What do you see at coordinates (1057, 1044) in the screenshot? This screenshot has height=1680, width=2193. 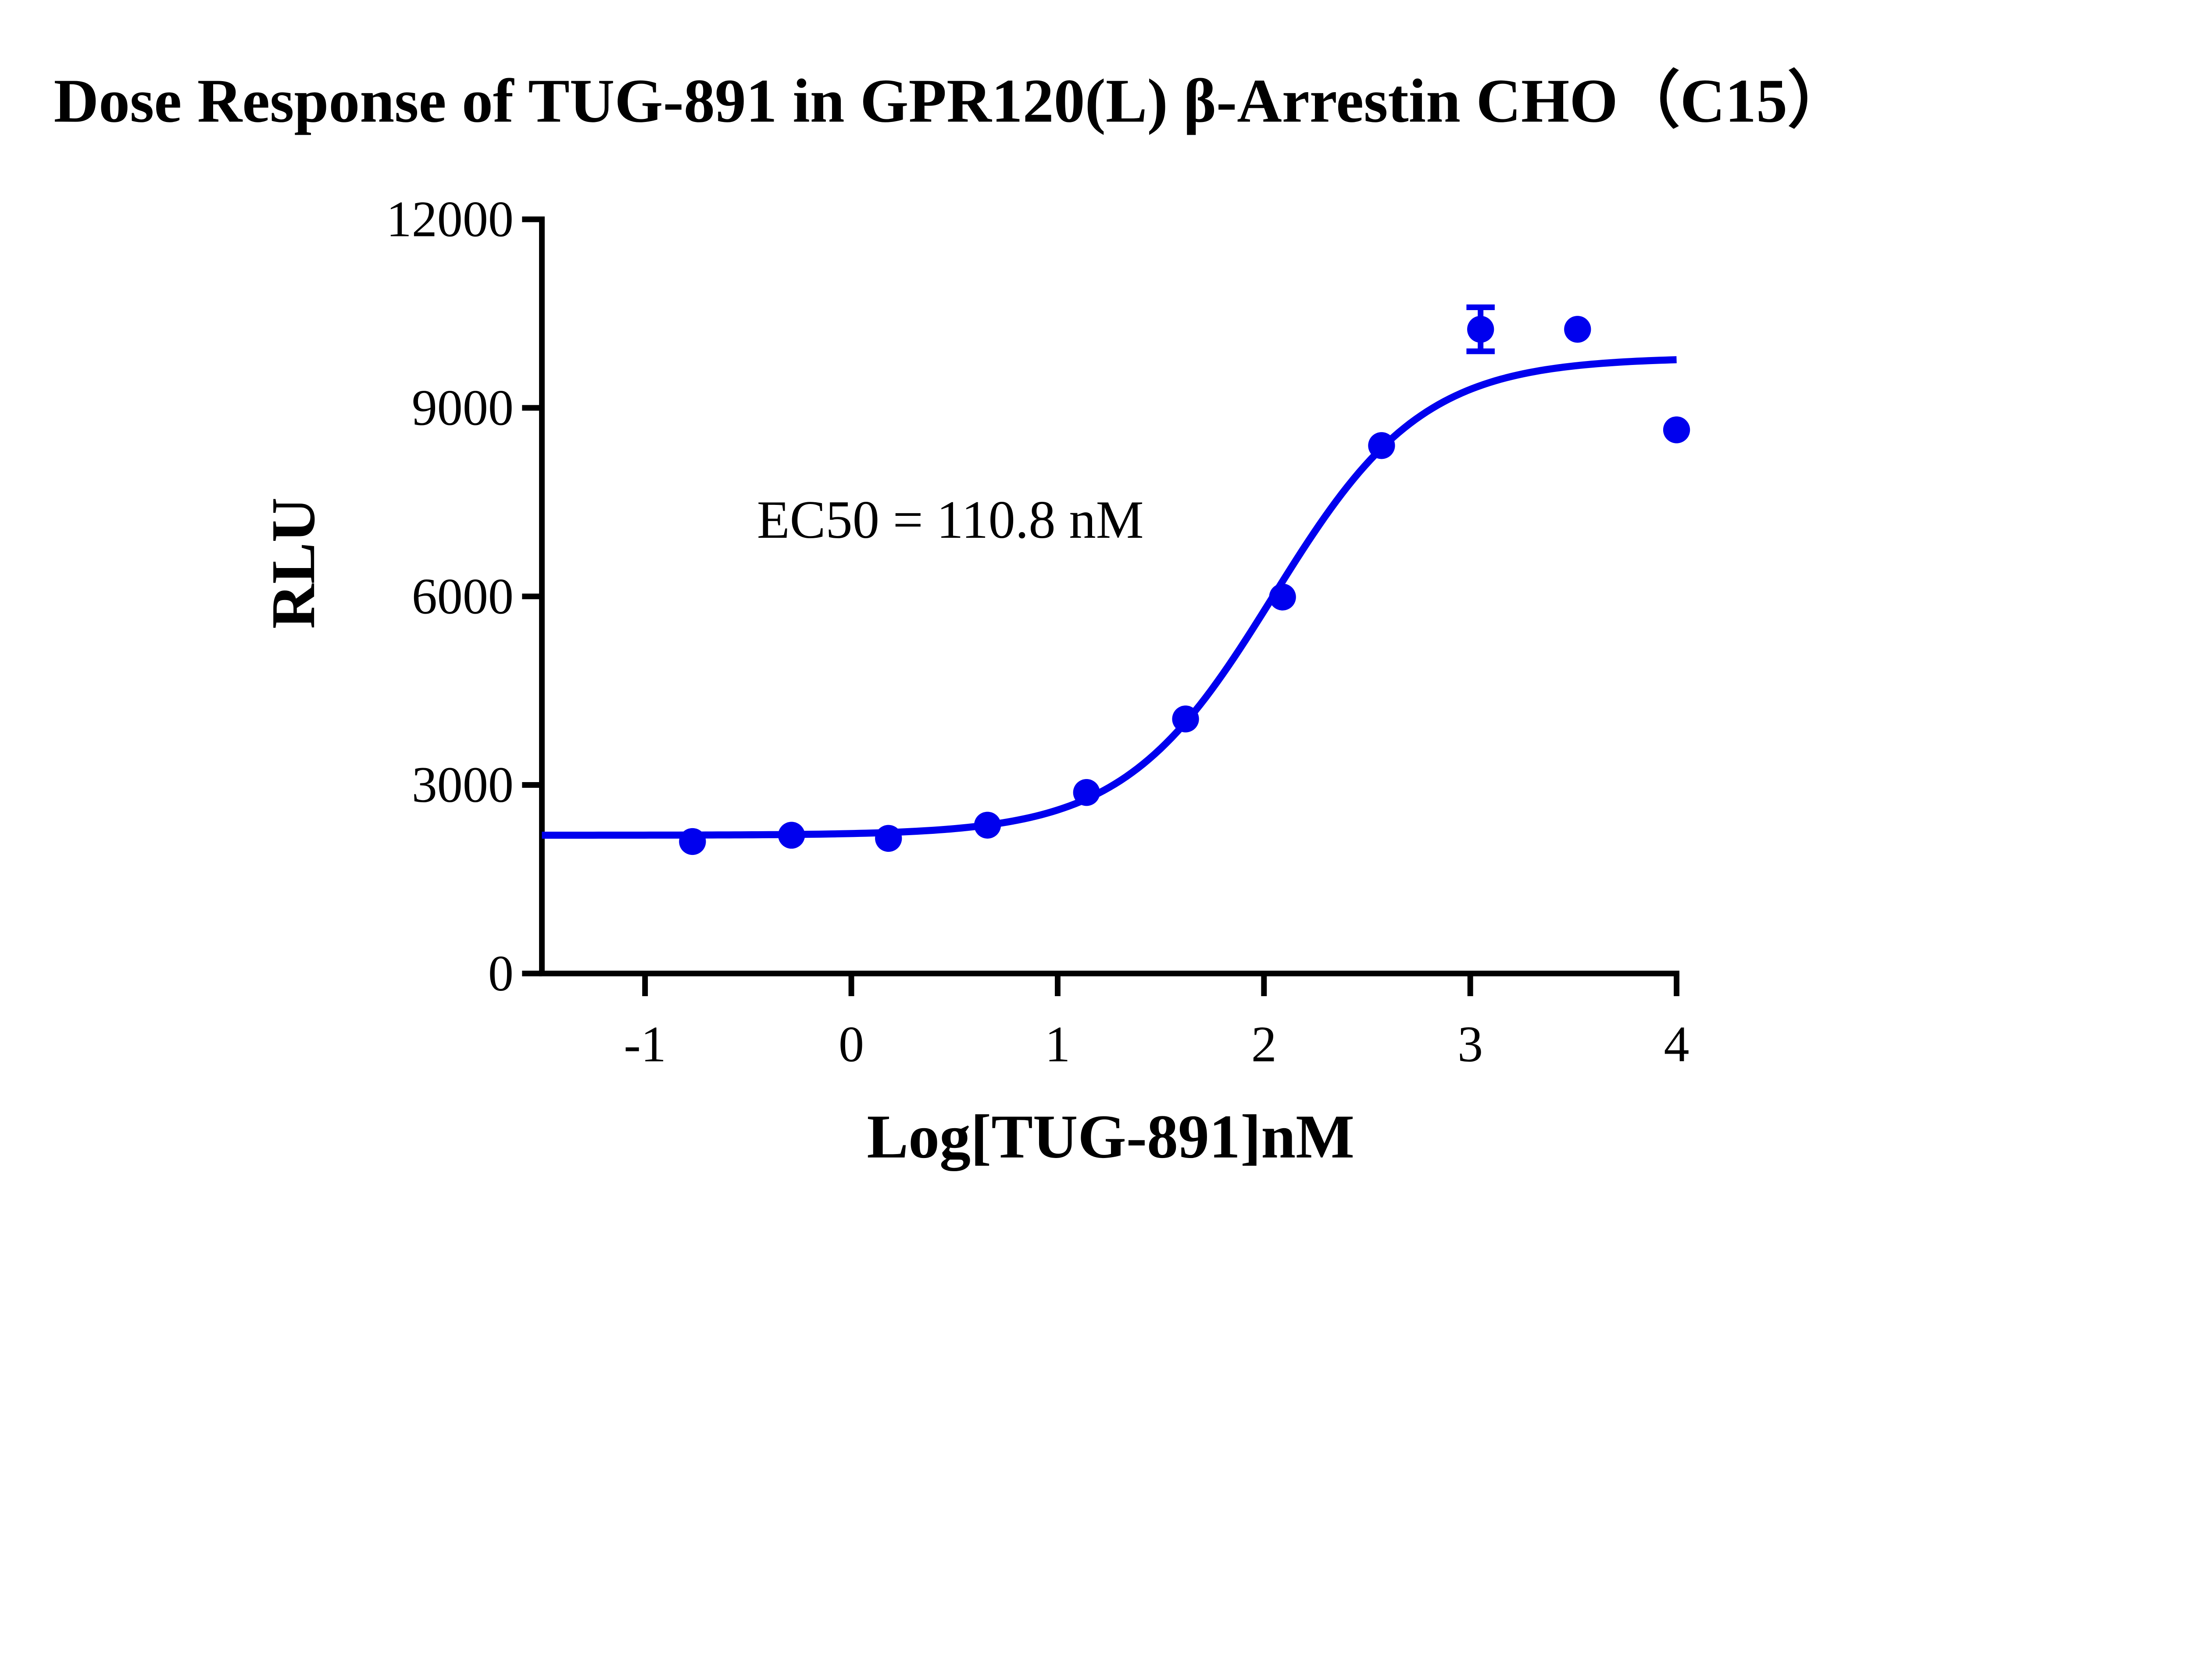 I see `x-tick-label: 1` at bounding box center [1057, 1044].